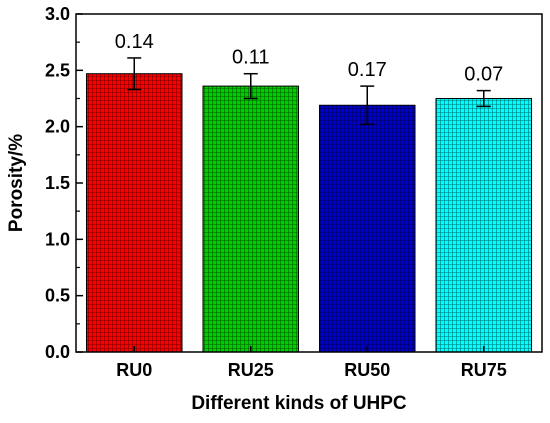 The height and width of the screenshot is (423, 550). What do you see at coordinates (251, 370) in the screenshot?
I see `x-tick-label-ru25: RU25` at bounding box center [251, 370].